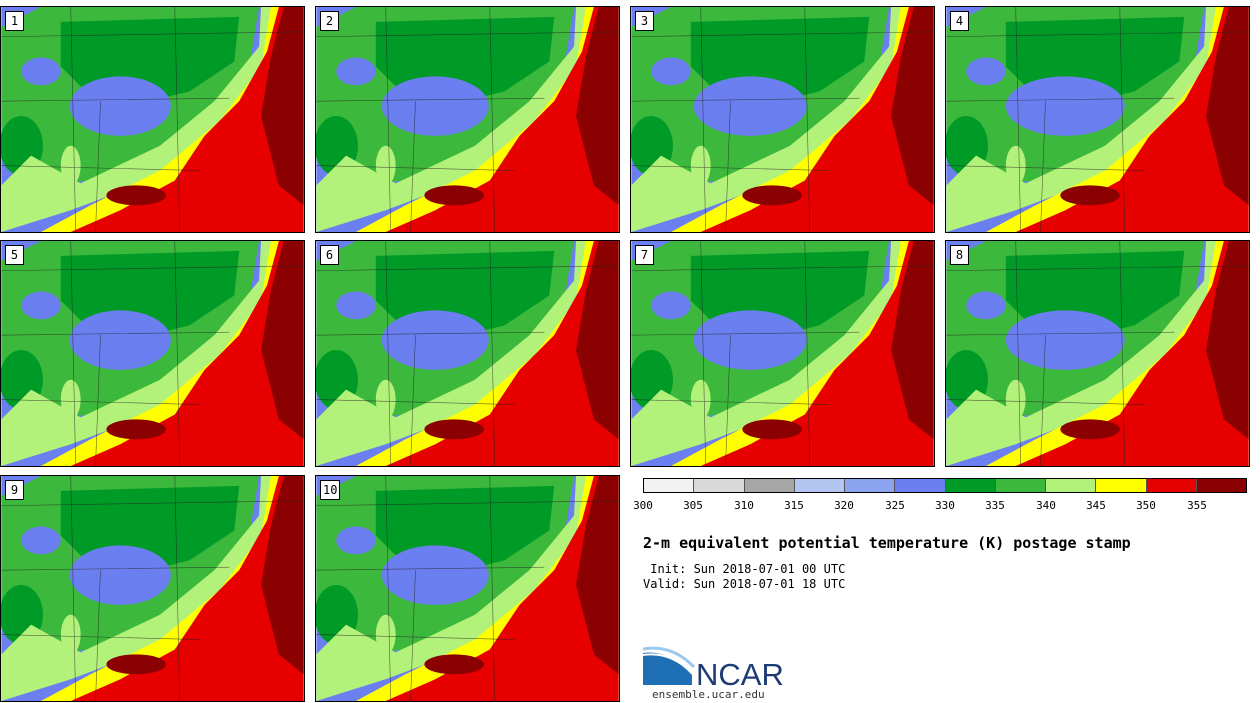  Describe the element at coordinates (744, 569) in the screenshot. I see `init-time: Init: Sun 2018-07-01 00 UTC` at that location.